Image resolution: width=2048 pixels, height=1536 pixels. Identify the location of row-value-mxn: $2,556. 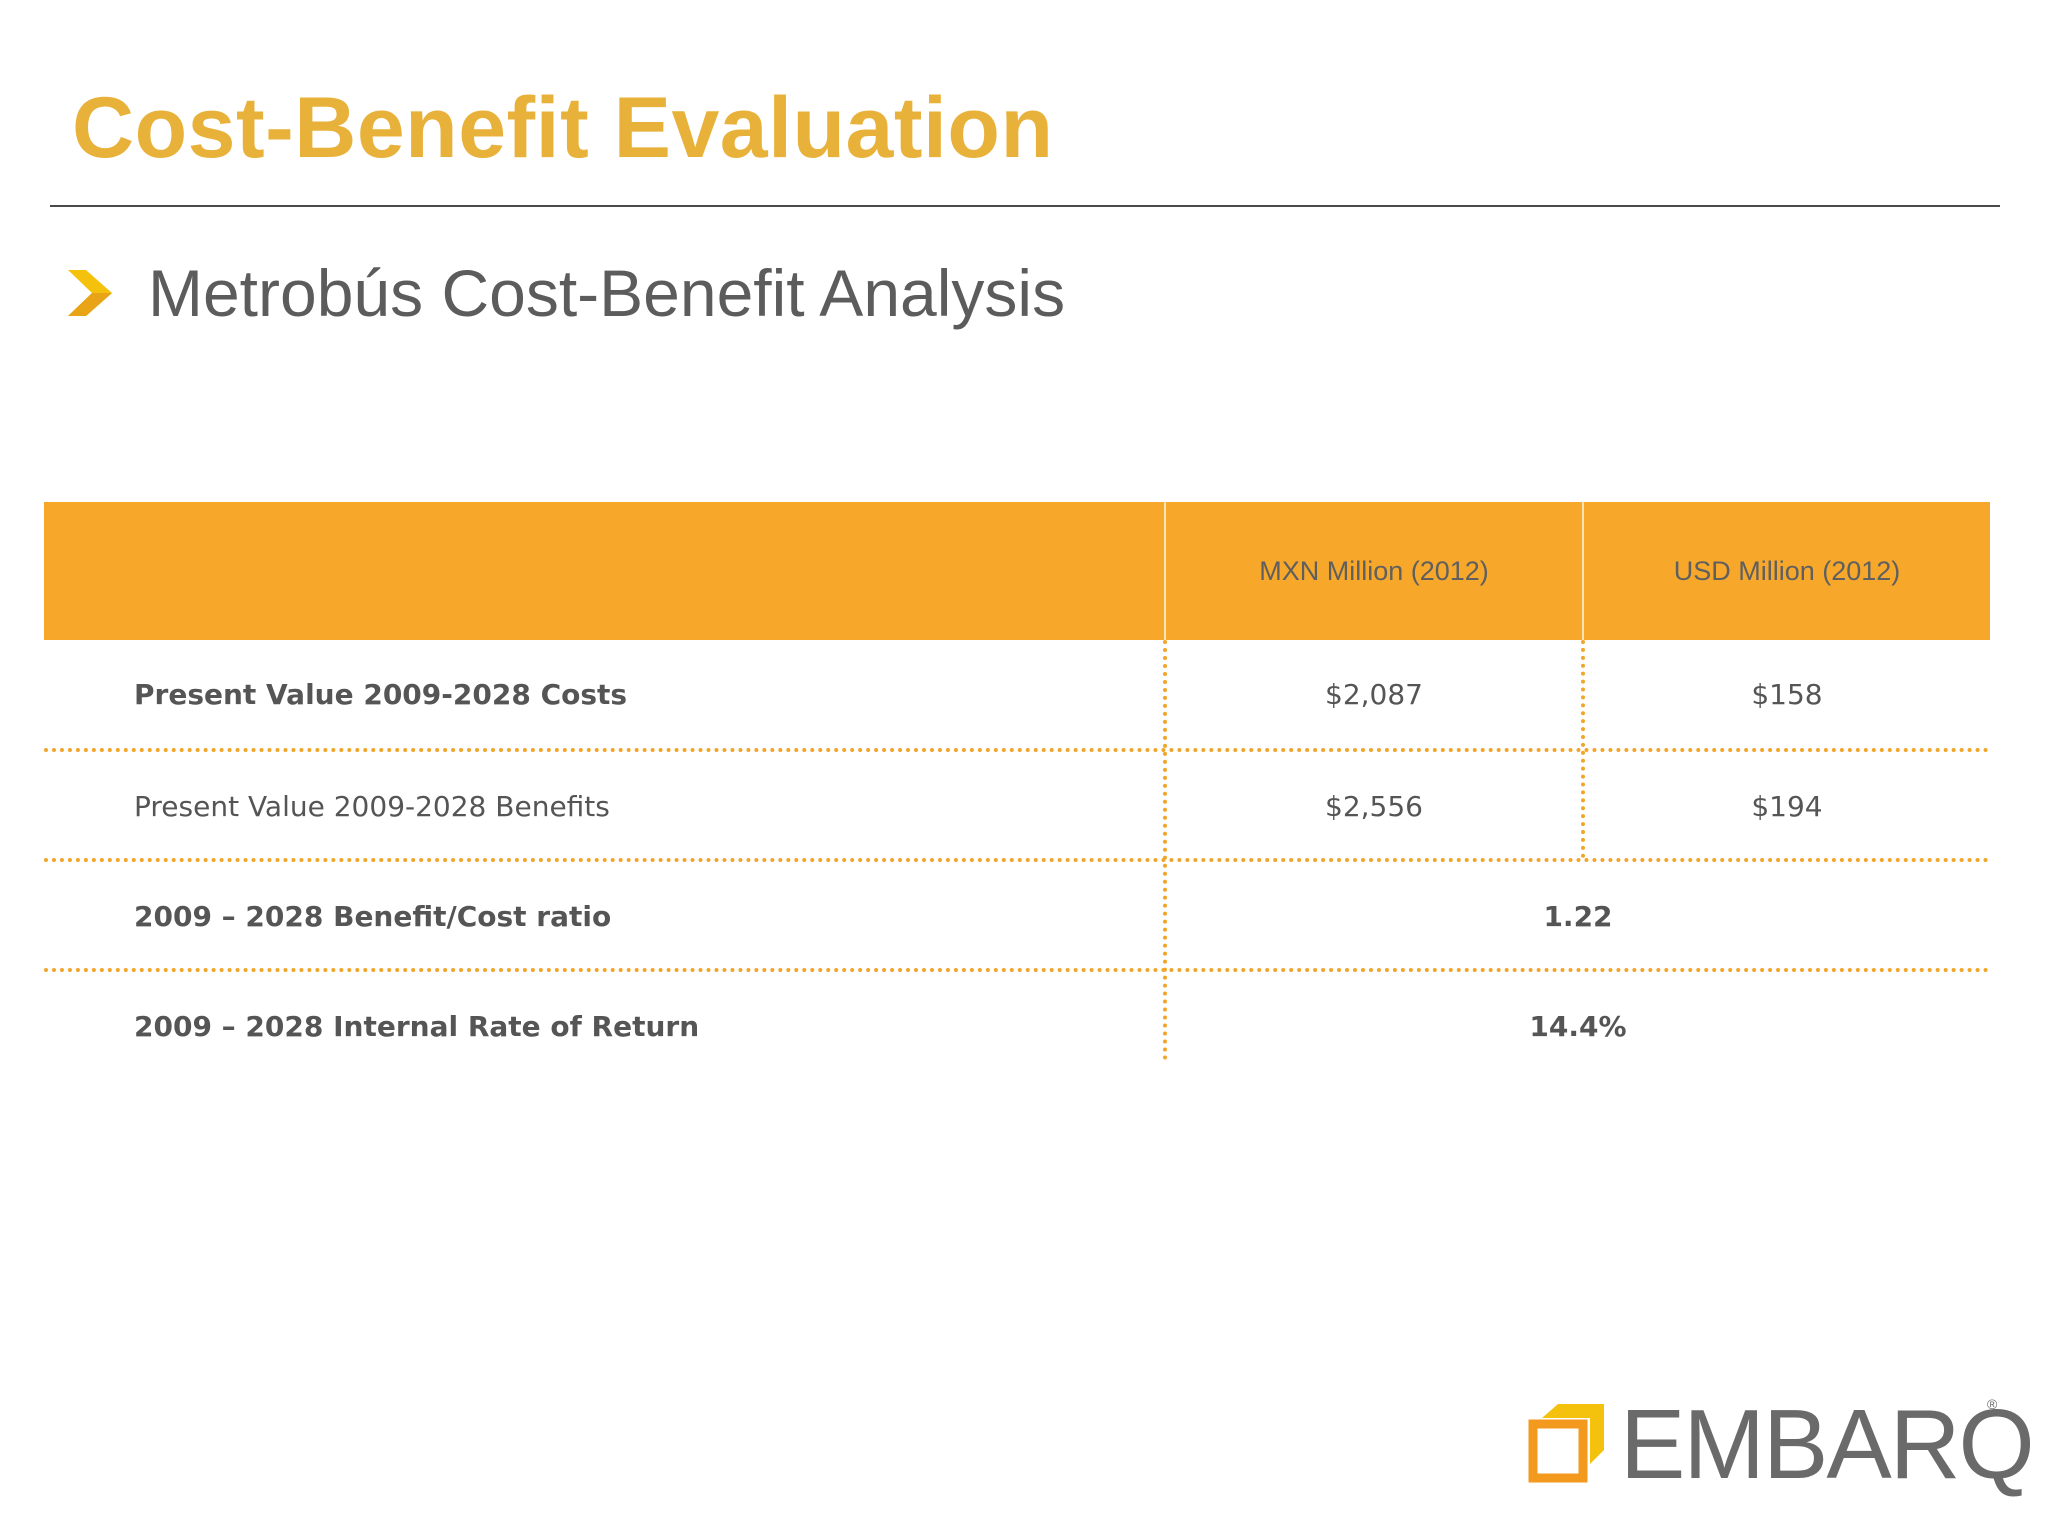
(1374, 806).